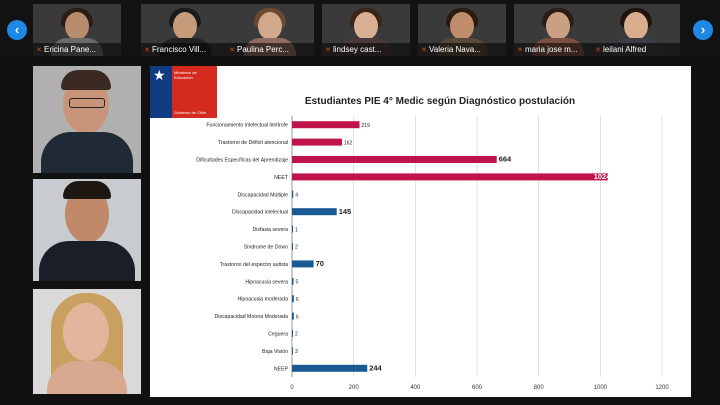 This screenshot has width=720, height=405. I want to click on category-label: Discapacidad Múltiple, so click(263, 195).